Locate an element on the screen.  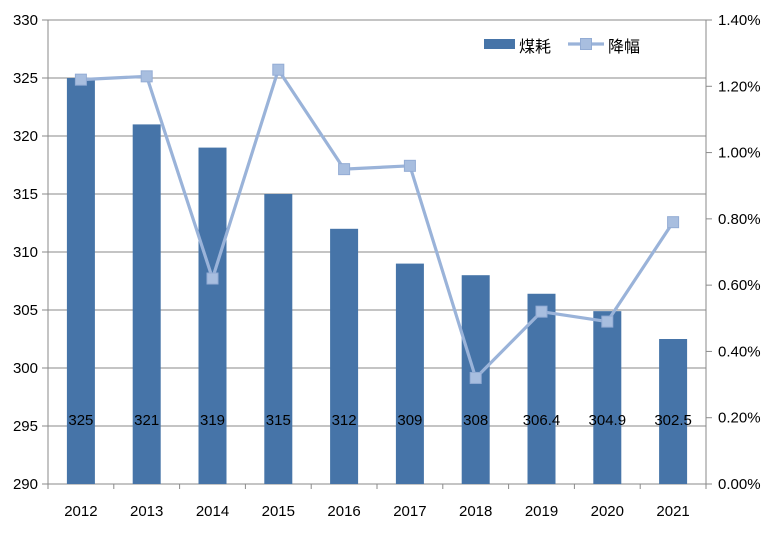
left-axis-tick-label: 310 is located at coordinates (25, 252).